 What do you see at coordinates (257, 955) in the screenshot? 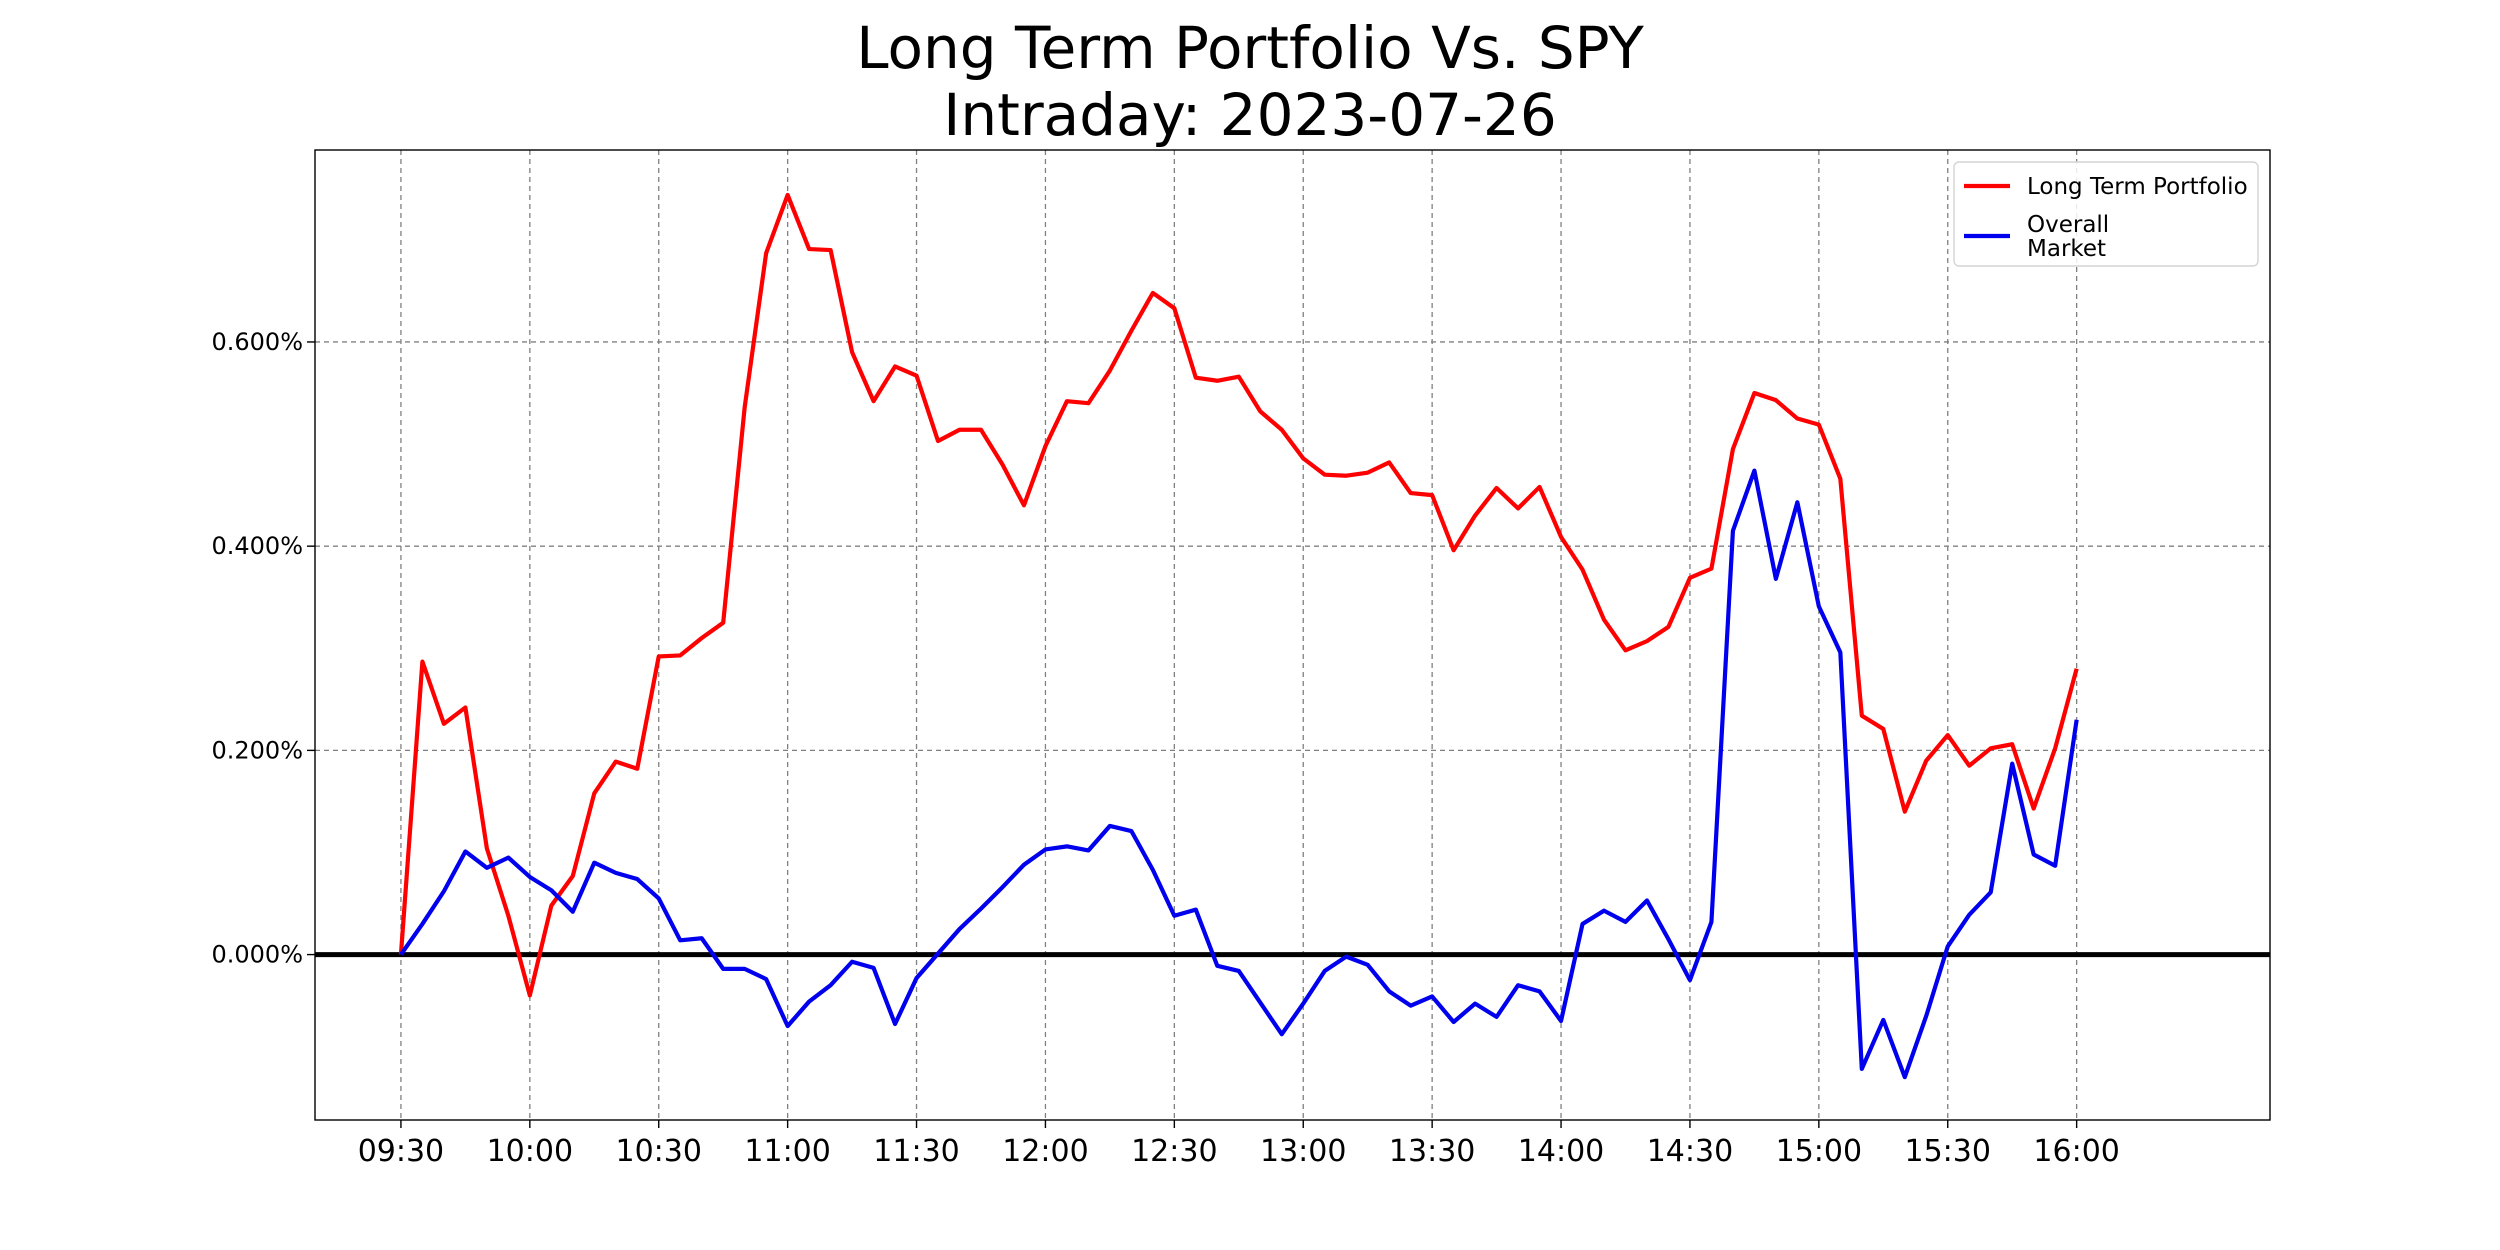
I see `y-tick-label-0: 0.000%` at bounding box center [257, 955].